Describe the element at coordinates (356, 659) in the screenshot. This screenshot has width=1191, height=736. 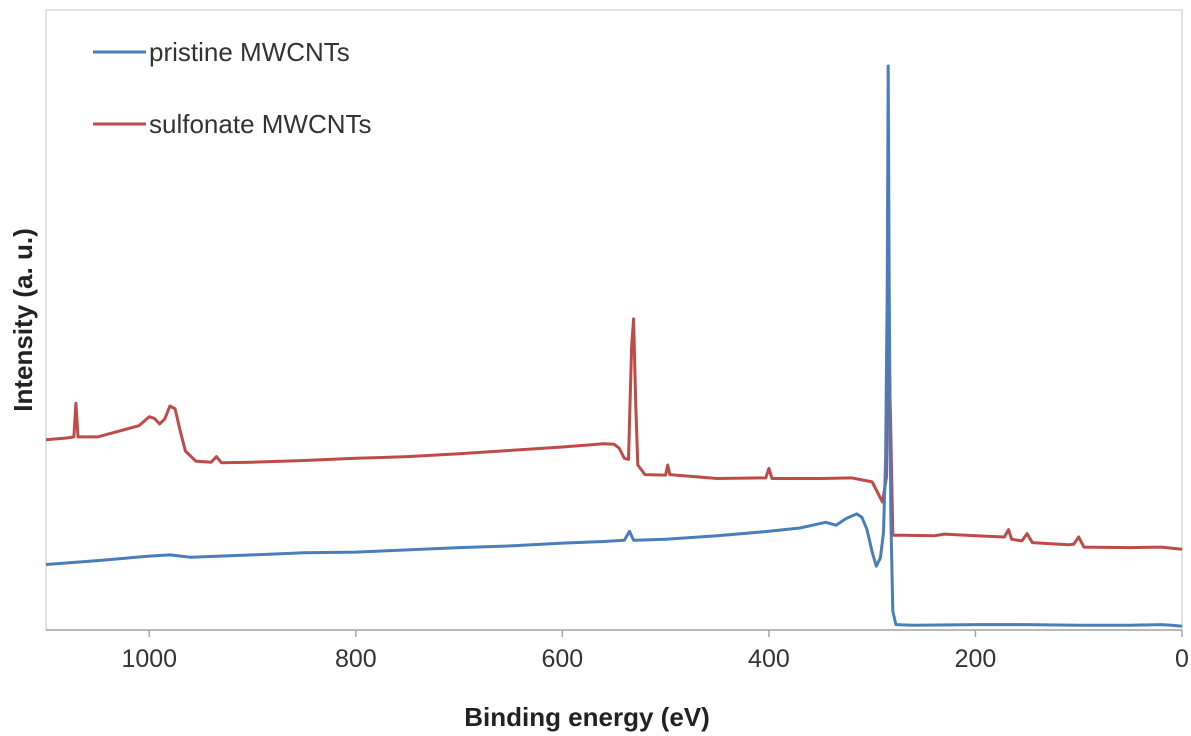
I see `x-tick-label: 800` at that location.